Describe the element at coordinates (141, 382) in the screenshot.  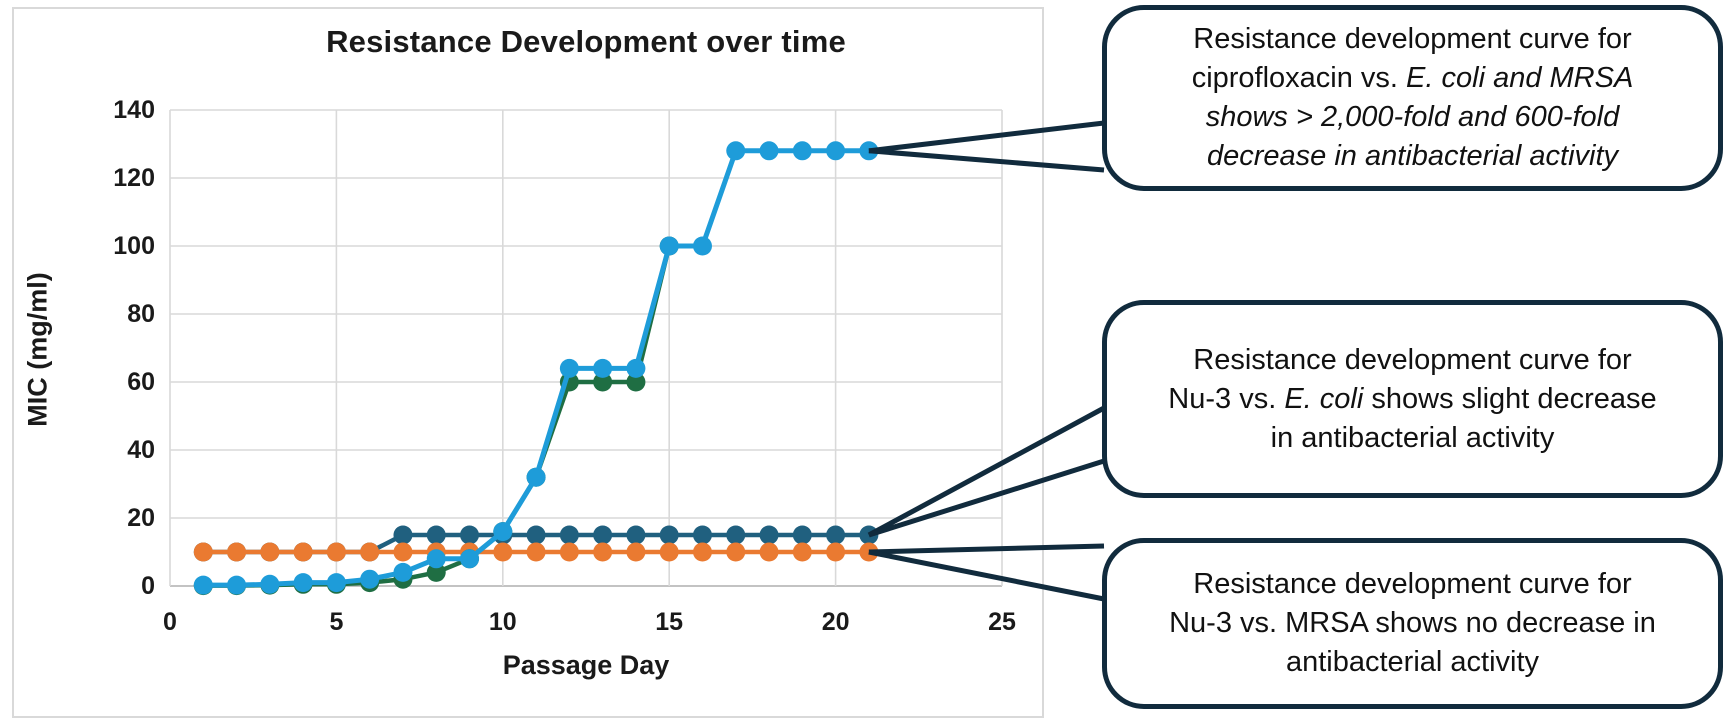
I see `y-tick-label: 60` at that location.